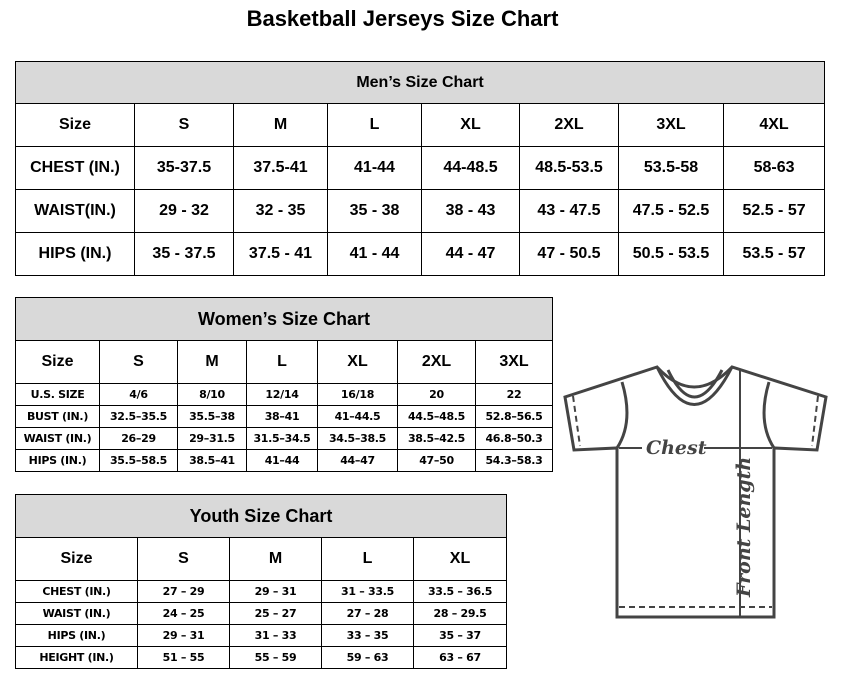 This screenshot has width=843, height=679. What do you see at coordinates (374, 211) in the screenshot?
I see `table-cell: 35 - 38` at bounding box center [374, 211].